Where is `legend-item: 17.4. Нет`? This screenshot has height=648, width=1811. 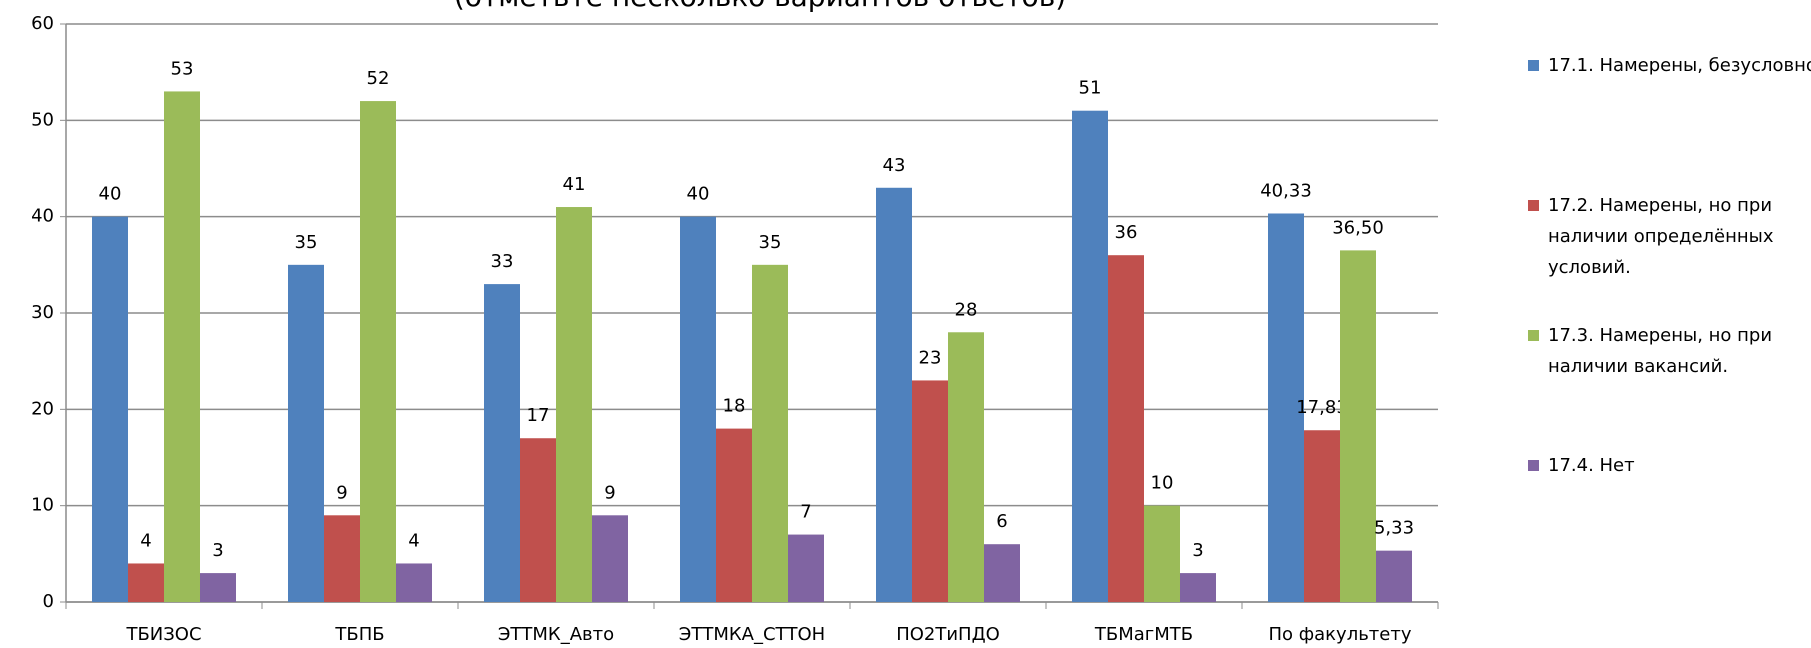
legend-item: 17.4. Нет is located at coordinates (1669, 465).